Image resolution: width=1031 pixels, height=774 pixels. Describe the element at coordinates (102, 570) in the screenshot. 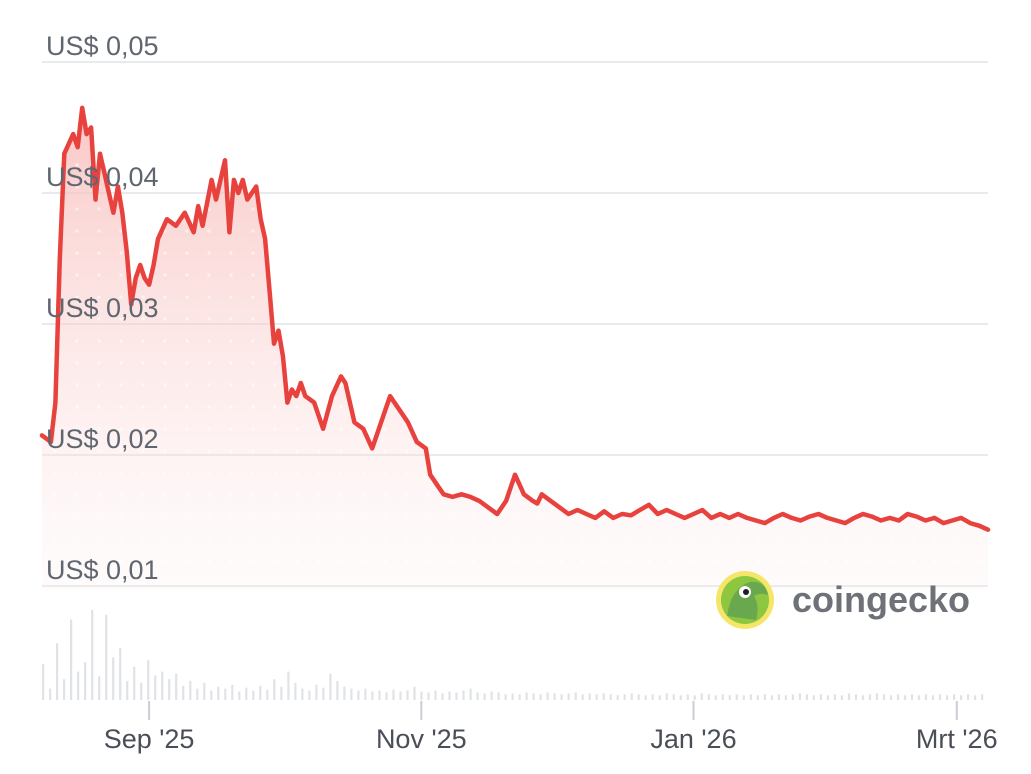

I see `y-tick-label: US$ 0,01` at that location.